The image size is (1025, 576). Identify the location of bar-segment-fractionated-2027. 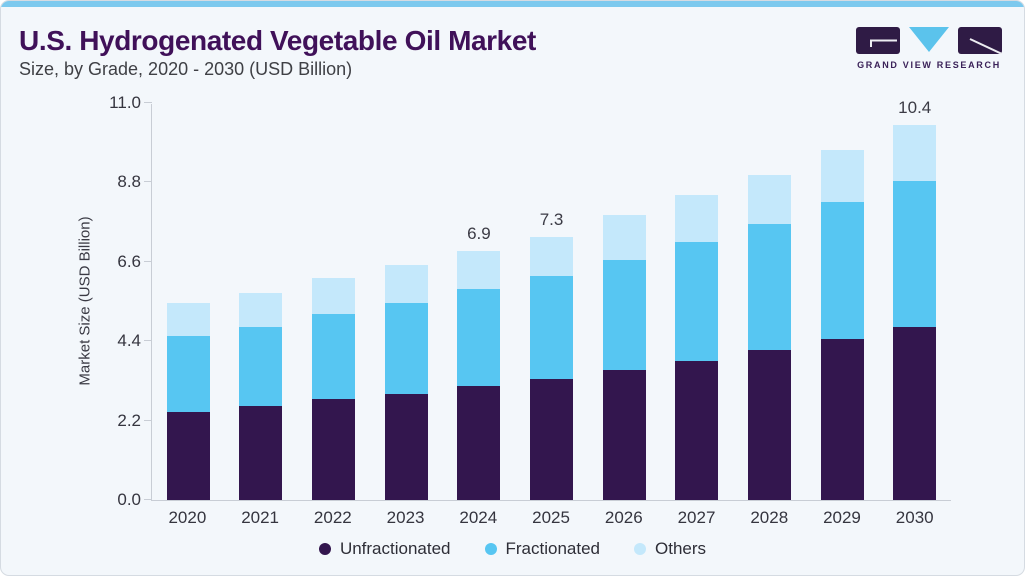
(697, 301).